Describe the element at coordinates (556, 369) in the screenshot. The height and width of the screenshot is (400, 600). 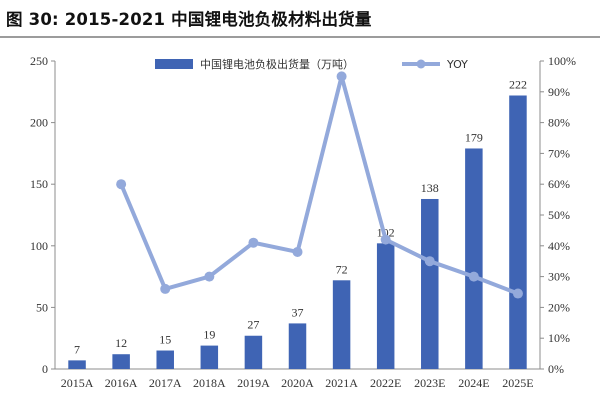
I see `right-y-tick-label: 0%` at that location.